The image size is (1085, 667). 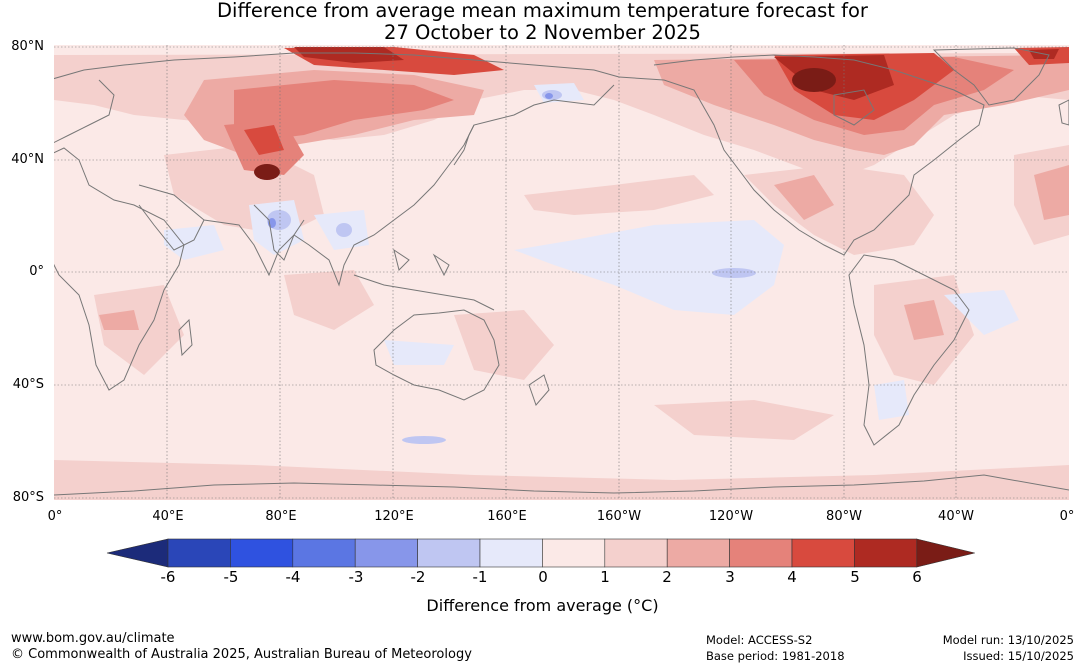 What do you see at coordinates (28, 497) in the screenshot?
I see `lat-label-80s: 80°S` at bounding box center [28, 497].